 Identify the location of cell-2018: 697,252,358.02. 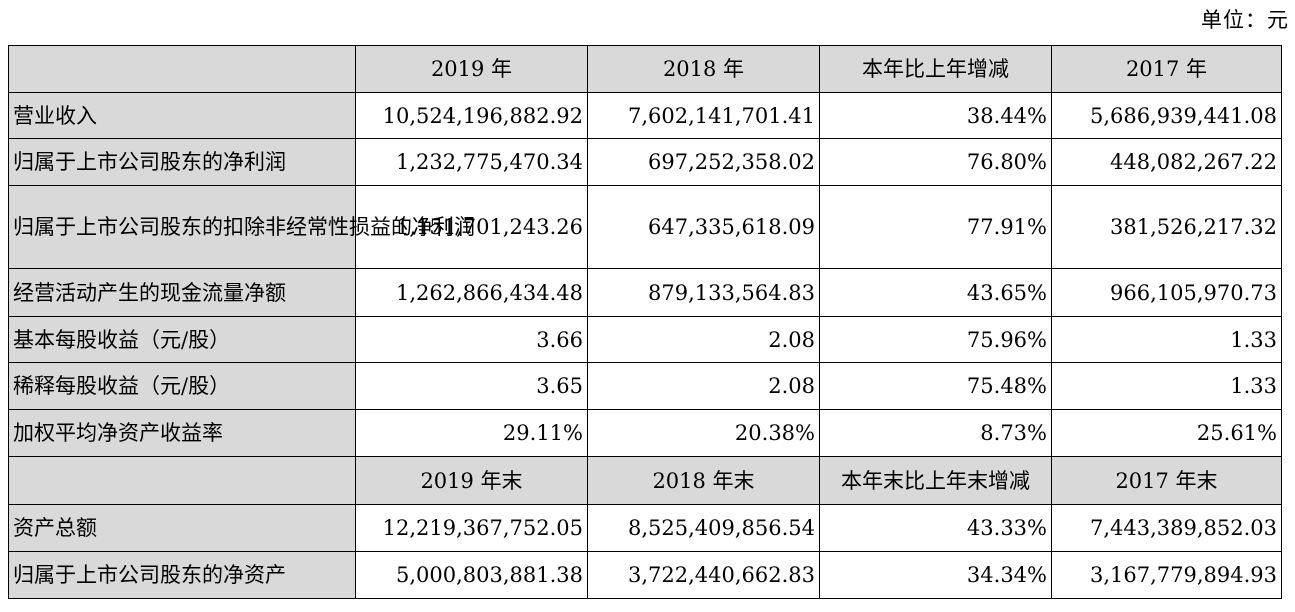
(703, 162).